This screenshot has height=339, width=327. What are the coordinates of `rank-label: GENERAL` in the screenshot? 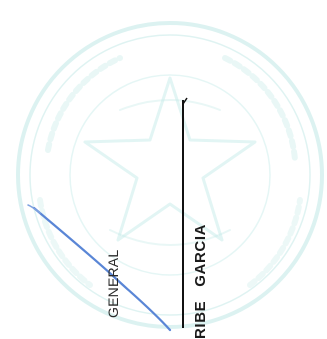 It's located at (113, 283).